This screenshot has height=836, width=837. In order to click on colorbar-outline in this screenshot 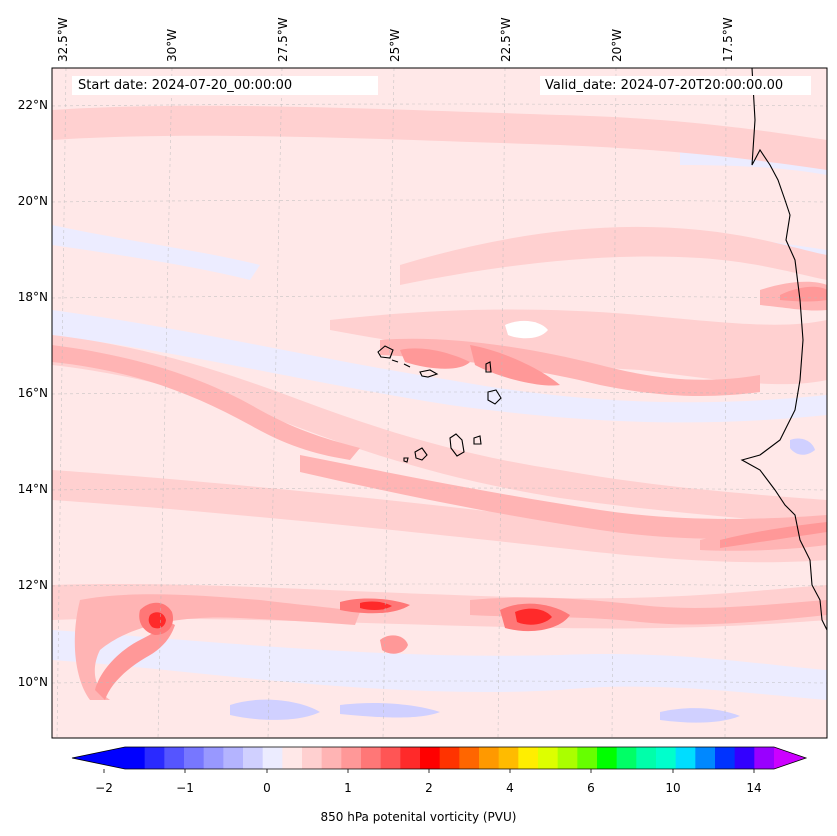, I will do `click(439, 758)`.